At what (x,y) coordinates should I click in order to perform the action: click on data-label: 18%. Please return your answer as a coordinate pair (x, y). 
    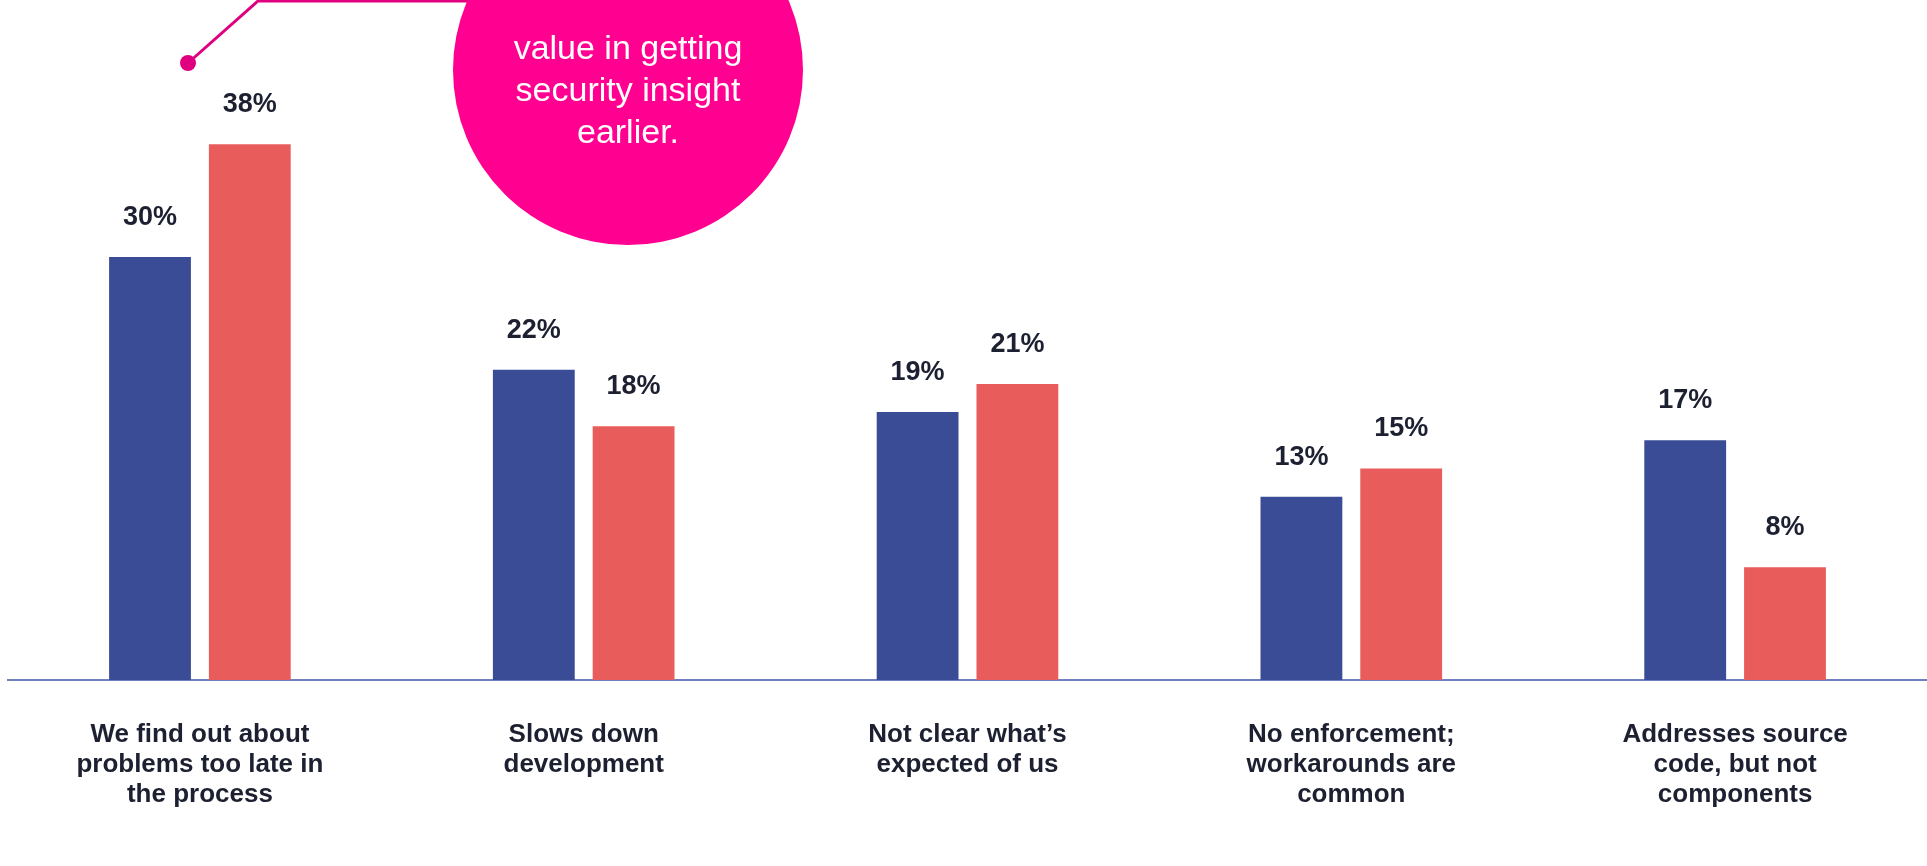
    Looking at the image, I should click on (633, 385).